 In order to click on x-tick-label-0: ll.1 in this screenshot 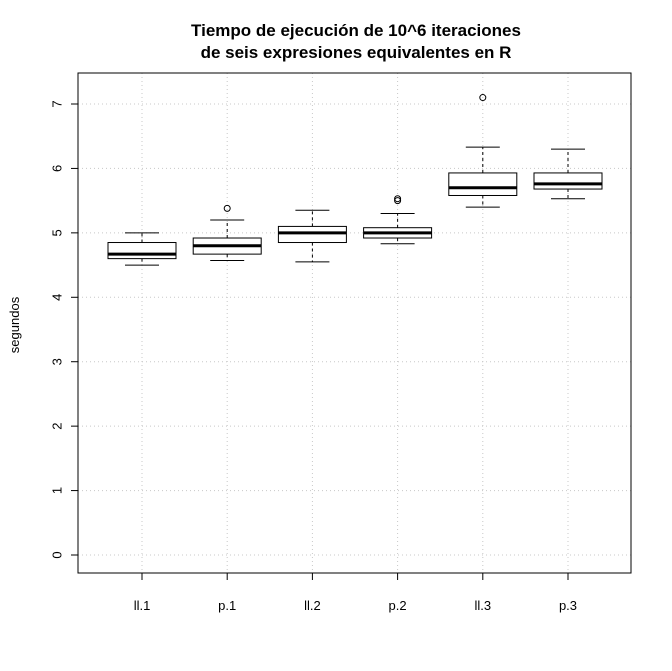, I will do `click(142, 605)`.